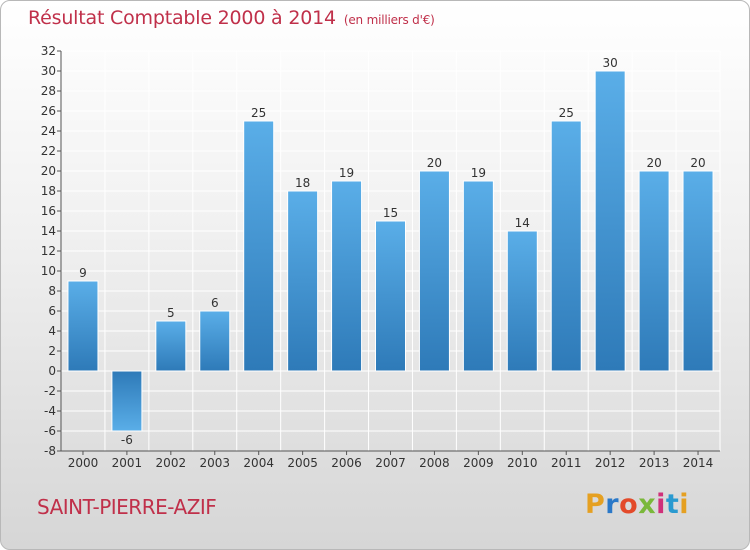  What do you see at coordinates (48, 171) in the screenshot?
I see `y-tick-label: 20` at bounding box center [48, 171].